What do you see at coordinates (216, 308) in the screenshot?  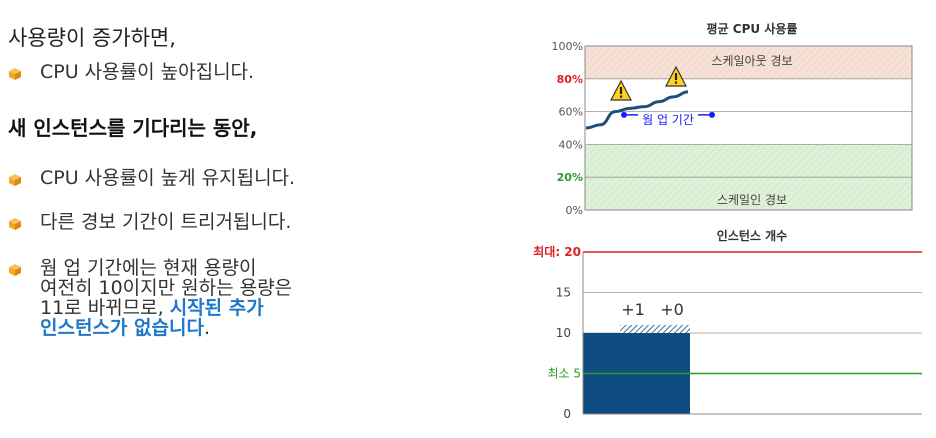 I see `bullet4-line3-highlight: 시작된 추가` at bounding box center [216, 308].